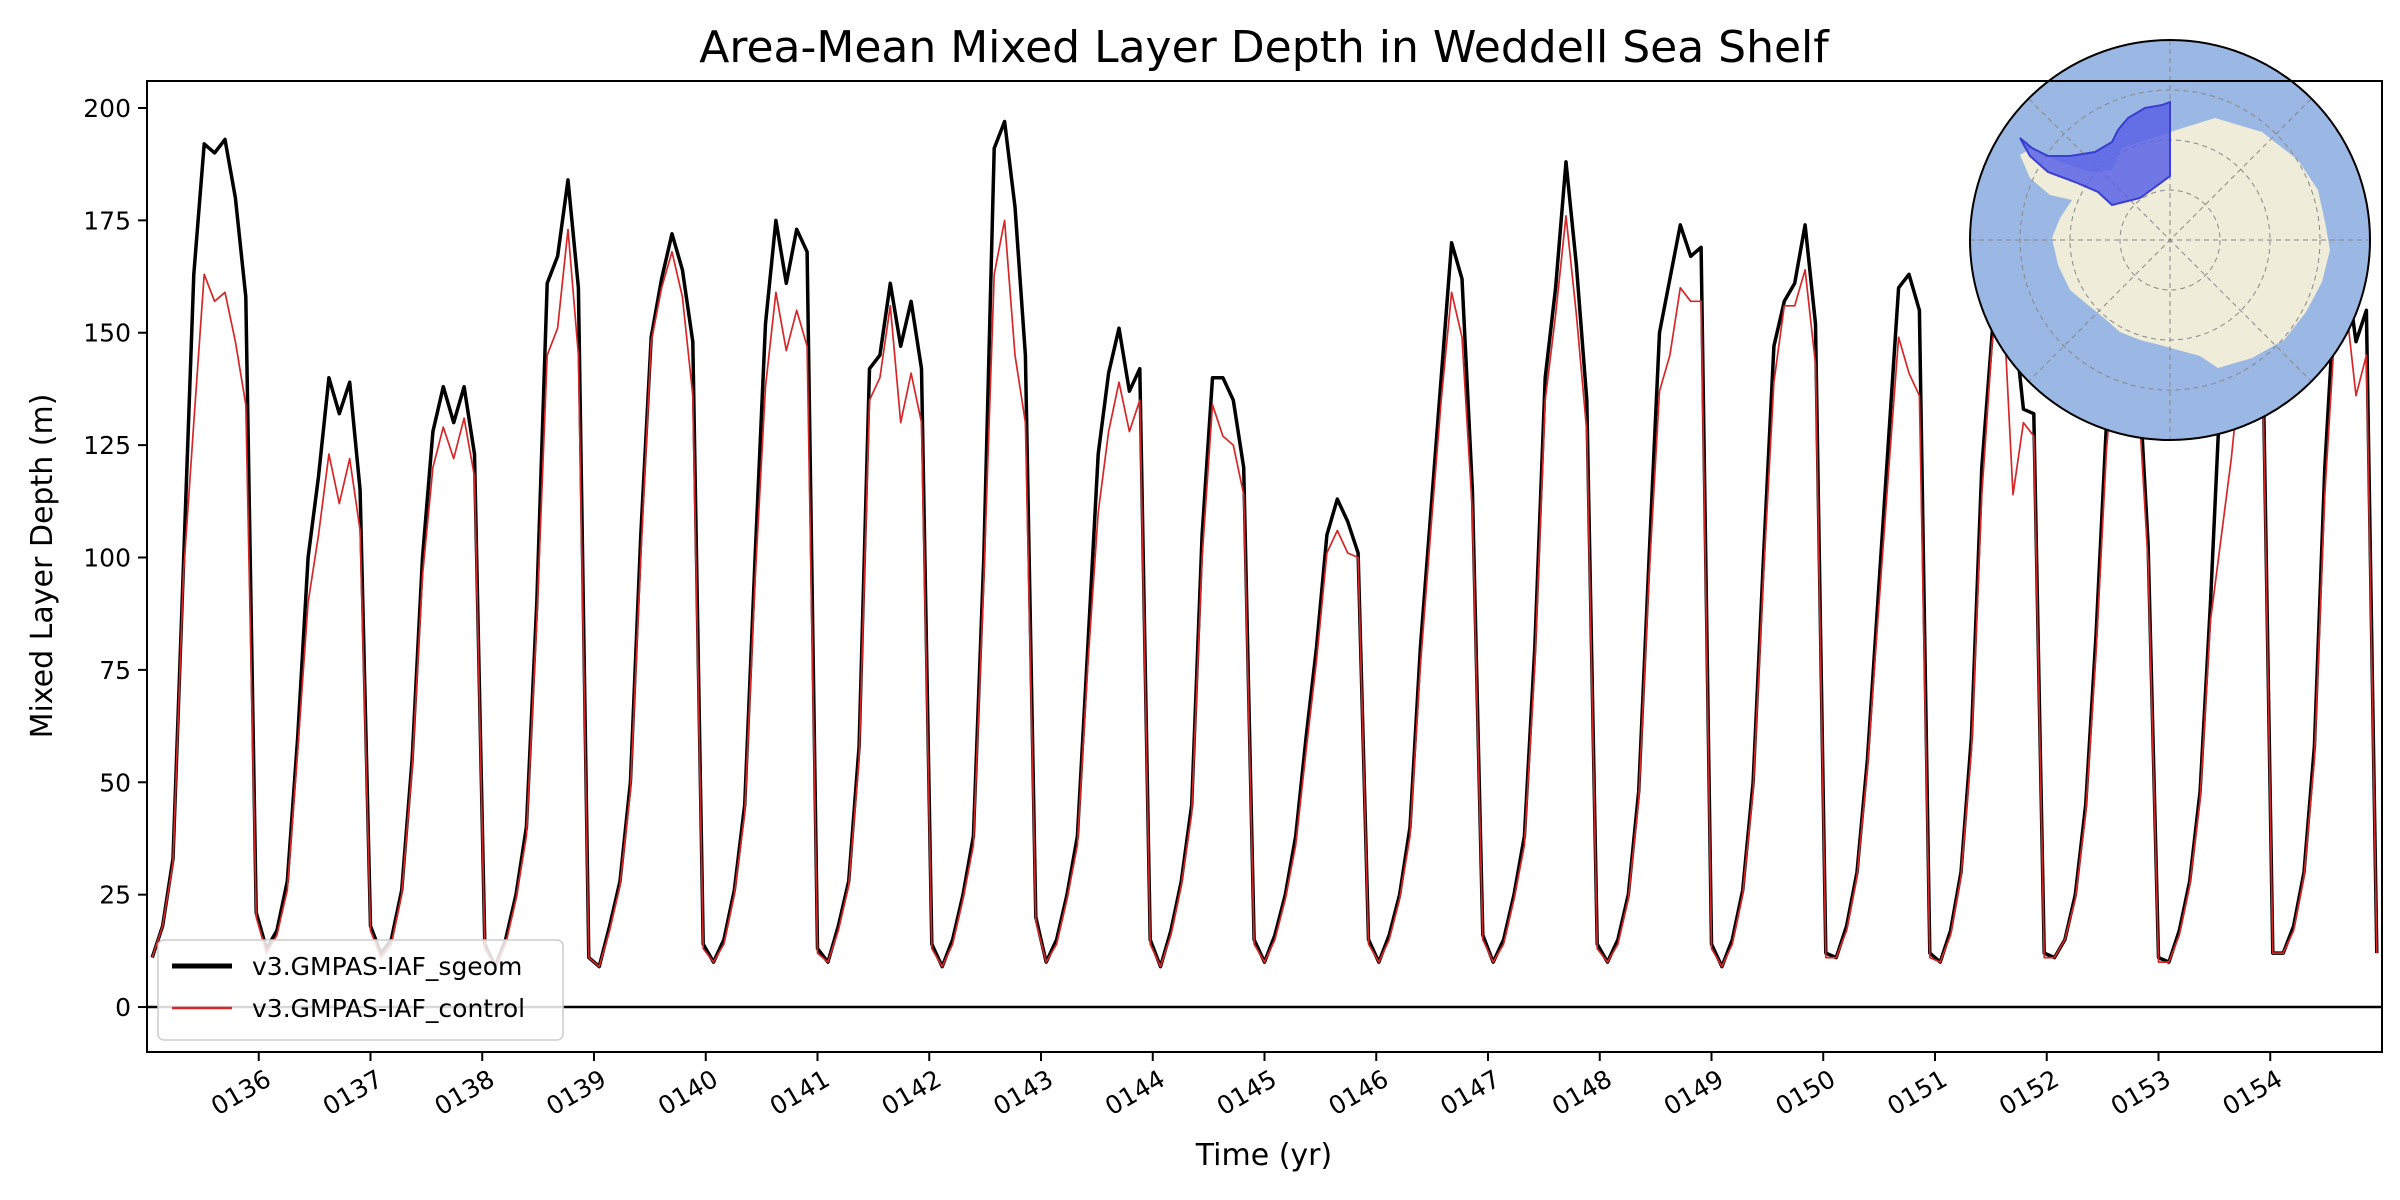  What do you see at coordinates (576, 1092) in the screenshot?
I see `x-tick-label: 0139` at bounding box center [576, 1092].